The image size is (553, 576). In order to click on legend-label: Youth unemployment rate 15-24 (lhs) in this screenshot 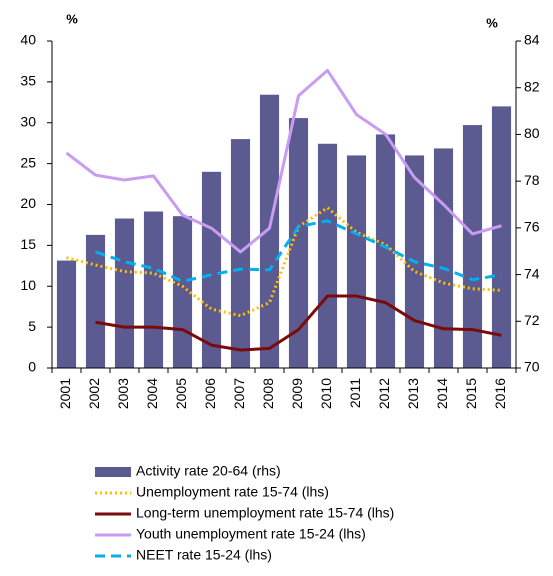, I will do `click(251, 534)`.